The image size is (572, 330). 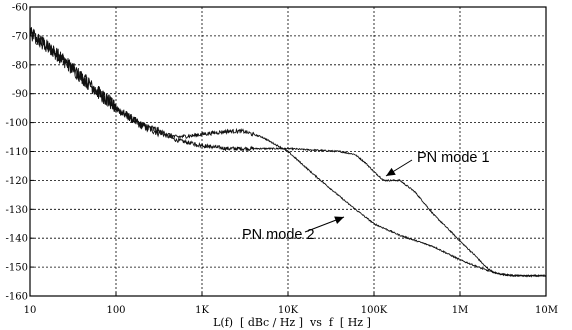 What do you see at coordinates (278, 235) in the screenshot?
I see `annotation-label: PN mode 2` at bounding box center [278, 235].